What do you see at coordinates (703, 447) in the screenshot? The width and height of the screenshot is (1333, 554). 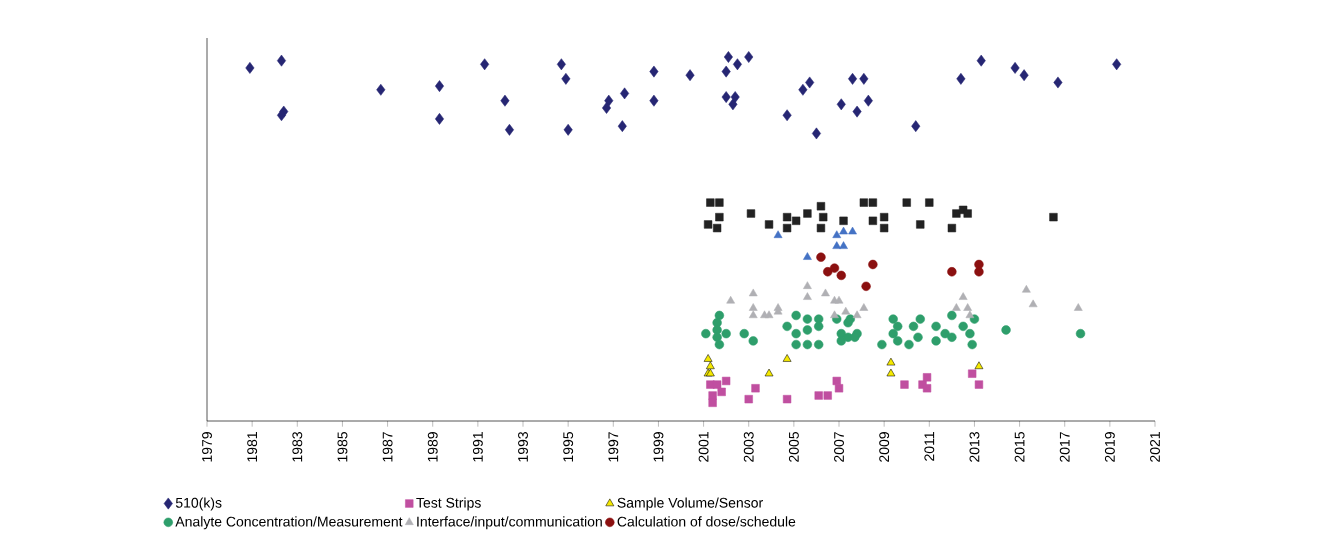 I see `x-tick-label: 2001` at bounding box center [703, 447].